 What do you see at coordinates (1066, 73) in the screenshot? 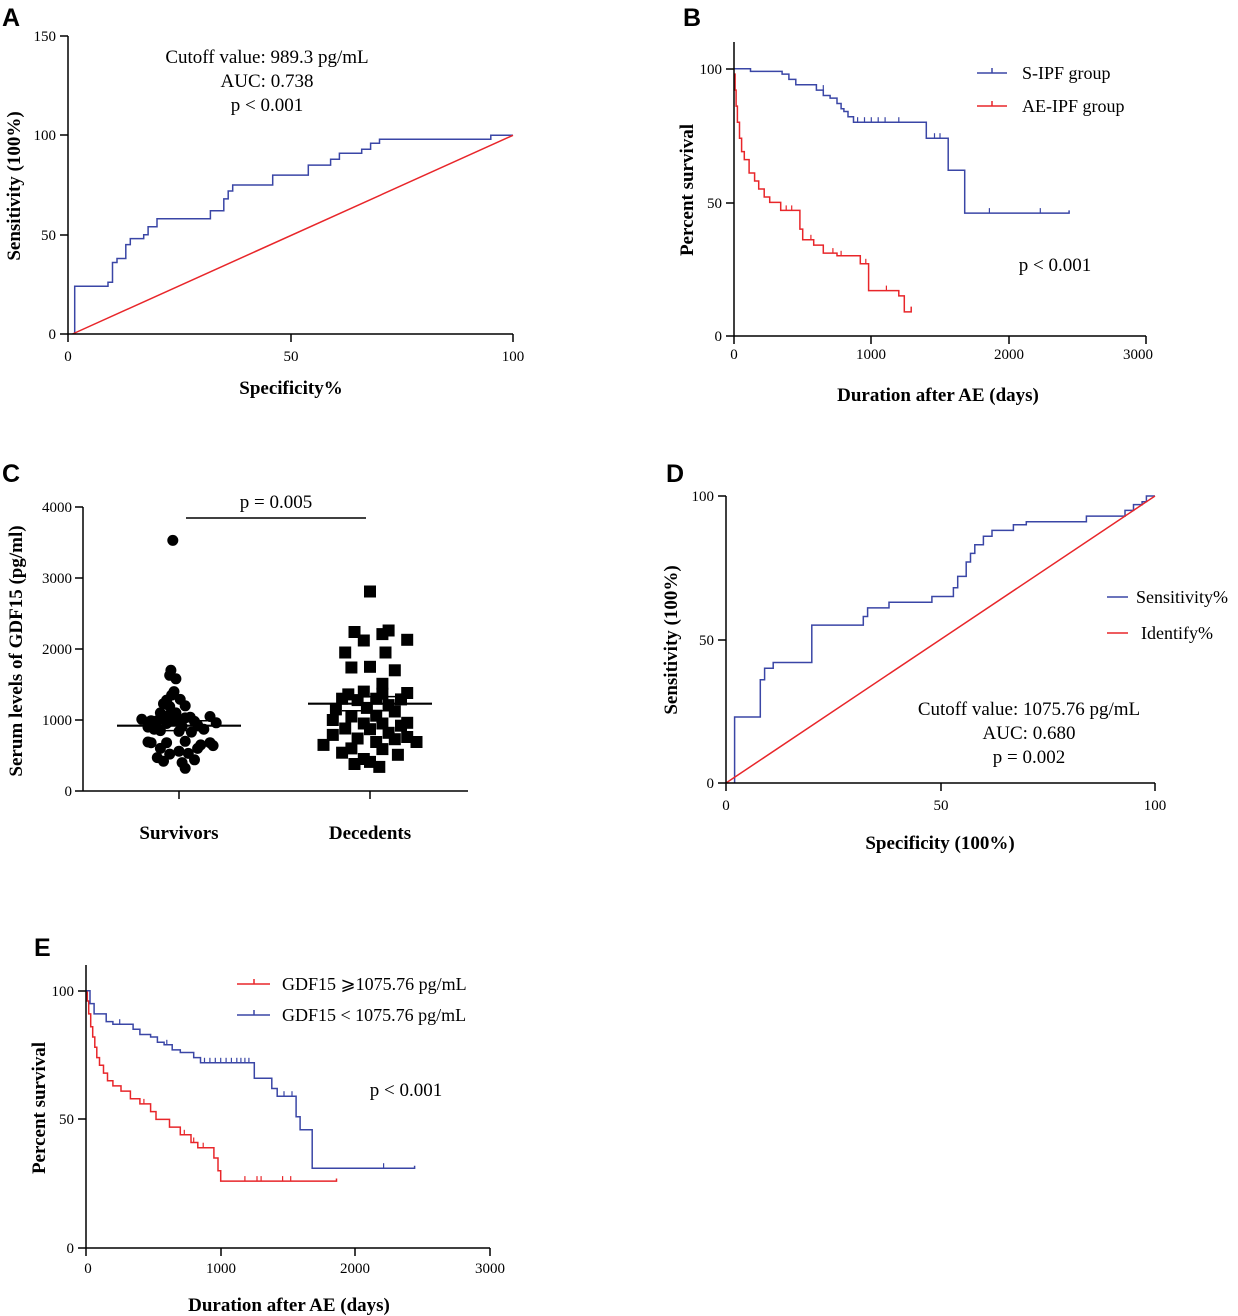
I see `panel-b-legend-label-s-ipf: S-IPF group` at bounding box center [1066, 73].